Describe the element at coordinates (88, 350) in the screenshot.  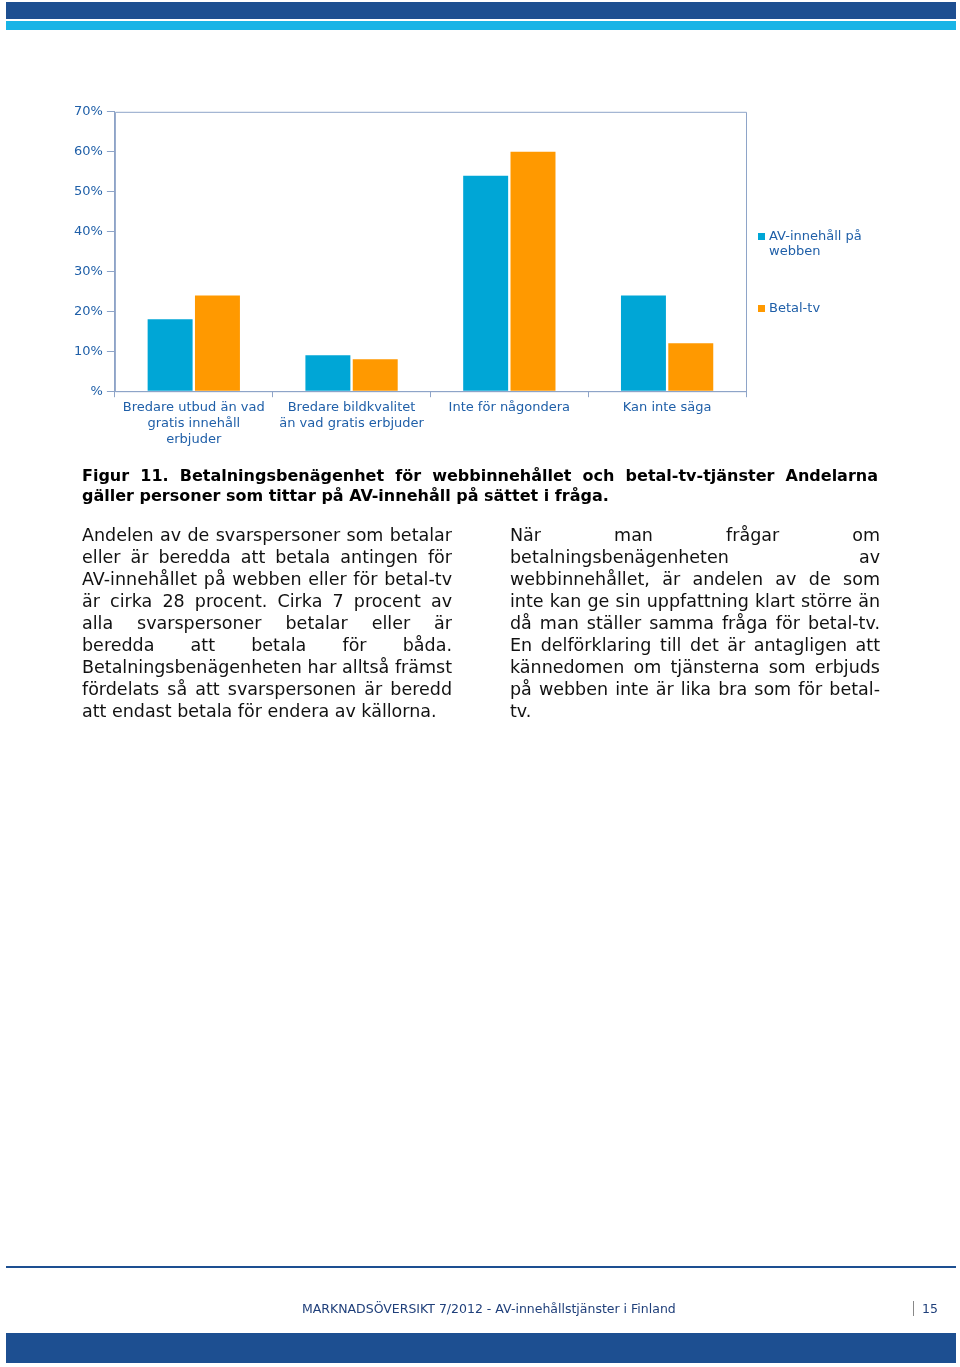
I see `y-tick-label: 10%` at that location.